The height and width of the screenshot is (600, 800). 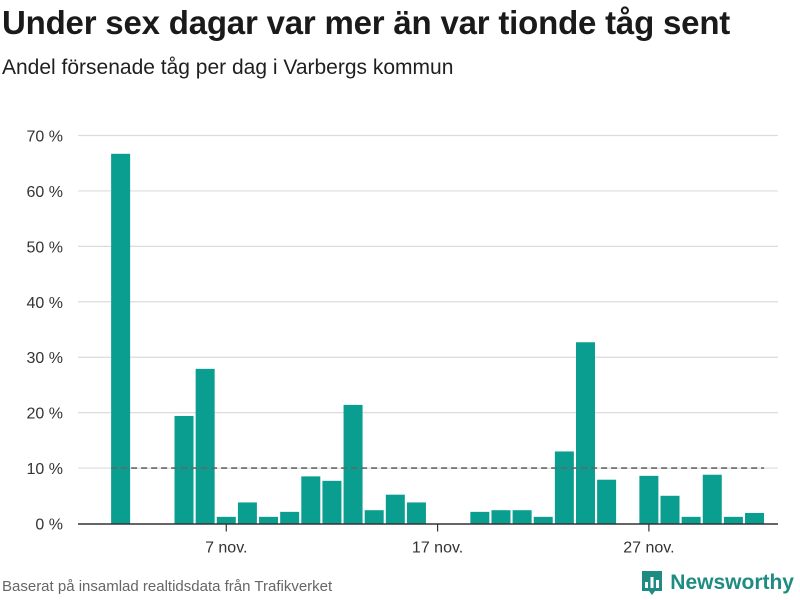 I want to click on y-tick-label: 60 %, so click(x=45, y=192).